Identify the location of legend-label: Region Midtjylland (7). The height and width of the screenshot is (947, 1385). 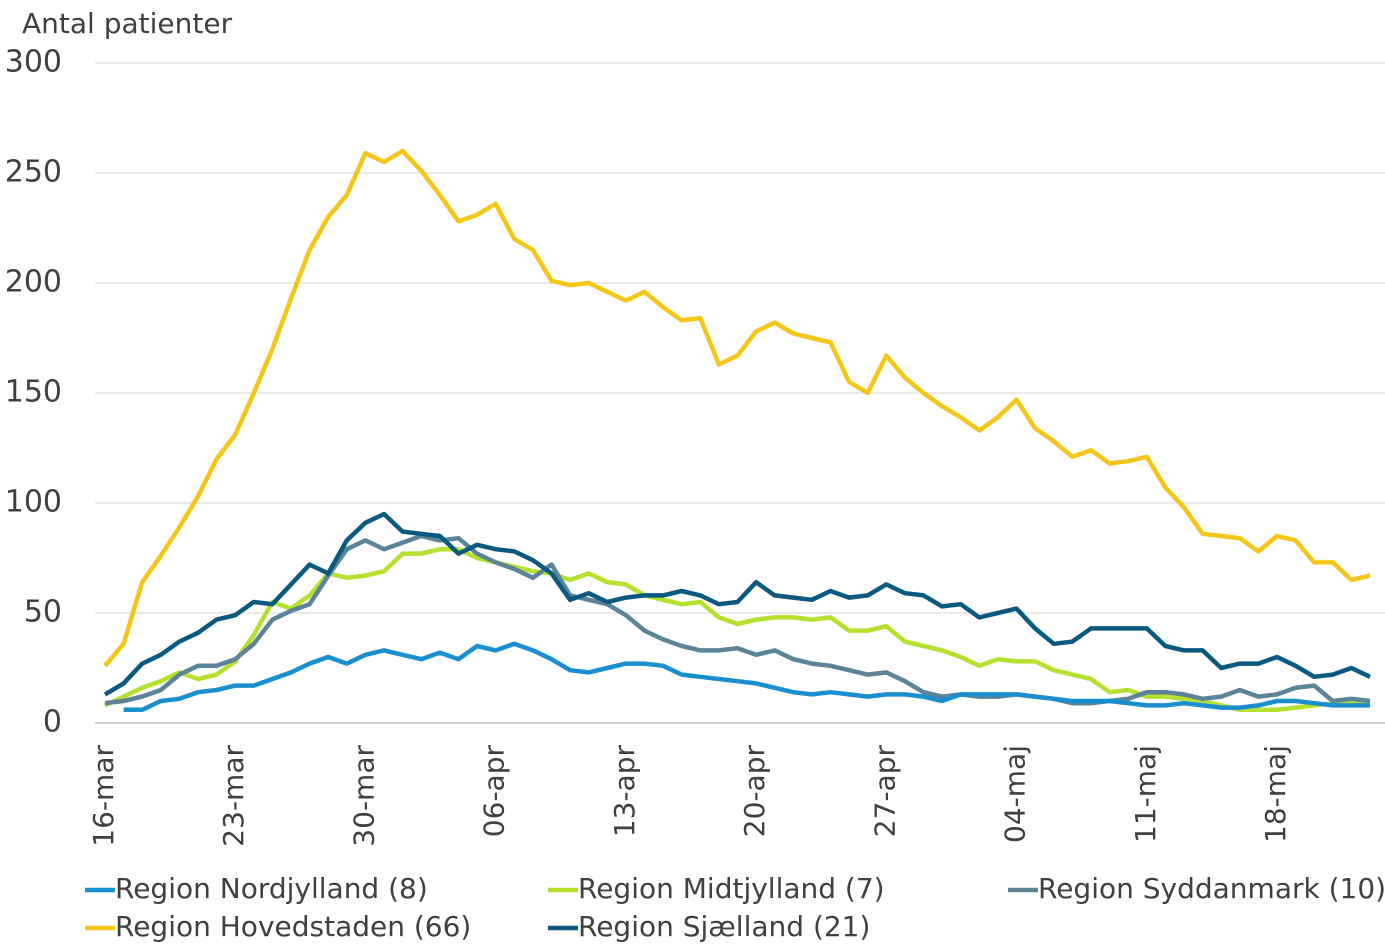
(731, 888).